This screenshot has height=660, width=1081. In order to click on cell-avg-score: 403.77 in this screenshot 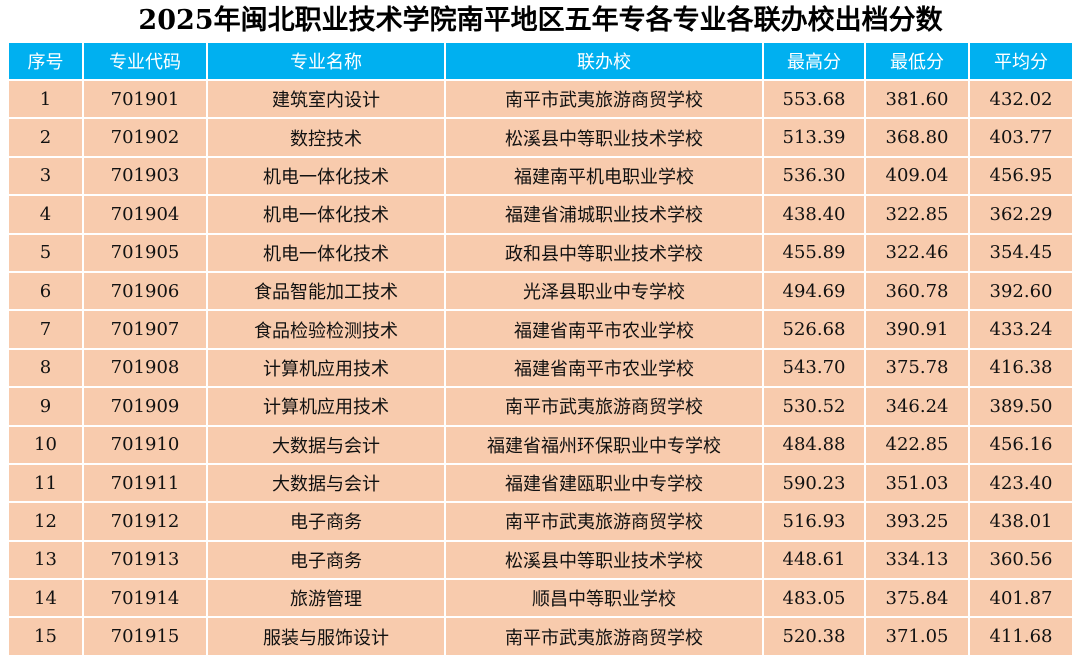, I will do `click(1021, 137)`.